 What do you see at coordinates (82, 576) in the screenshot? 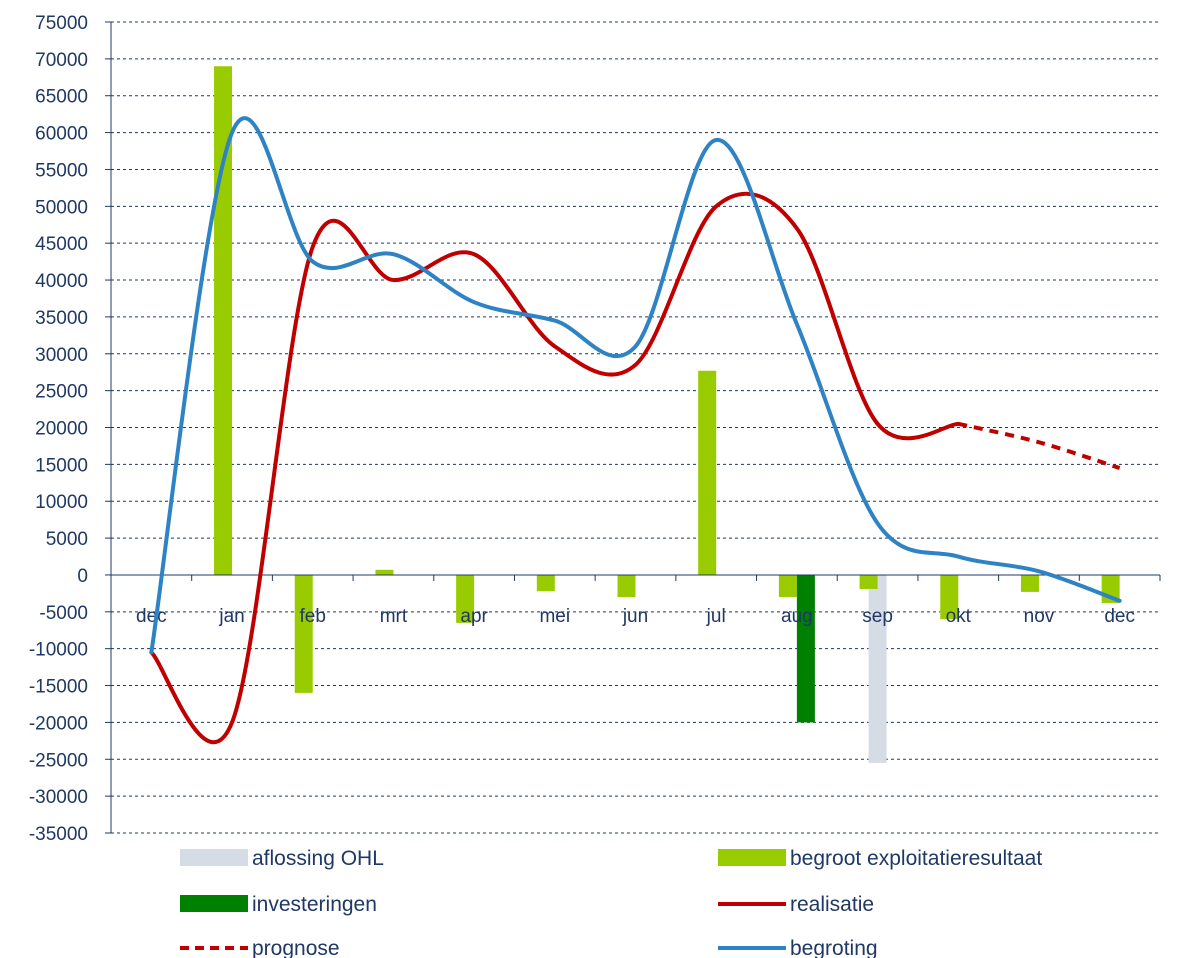
I see `y-tick-label: 0` at bounding box center [82, 576].